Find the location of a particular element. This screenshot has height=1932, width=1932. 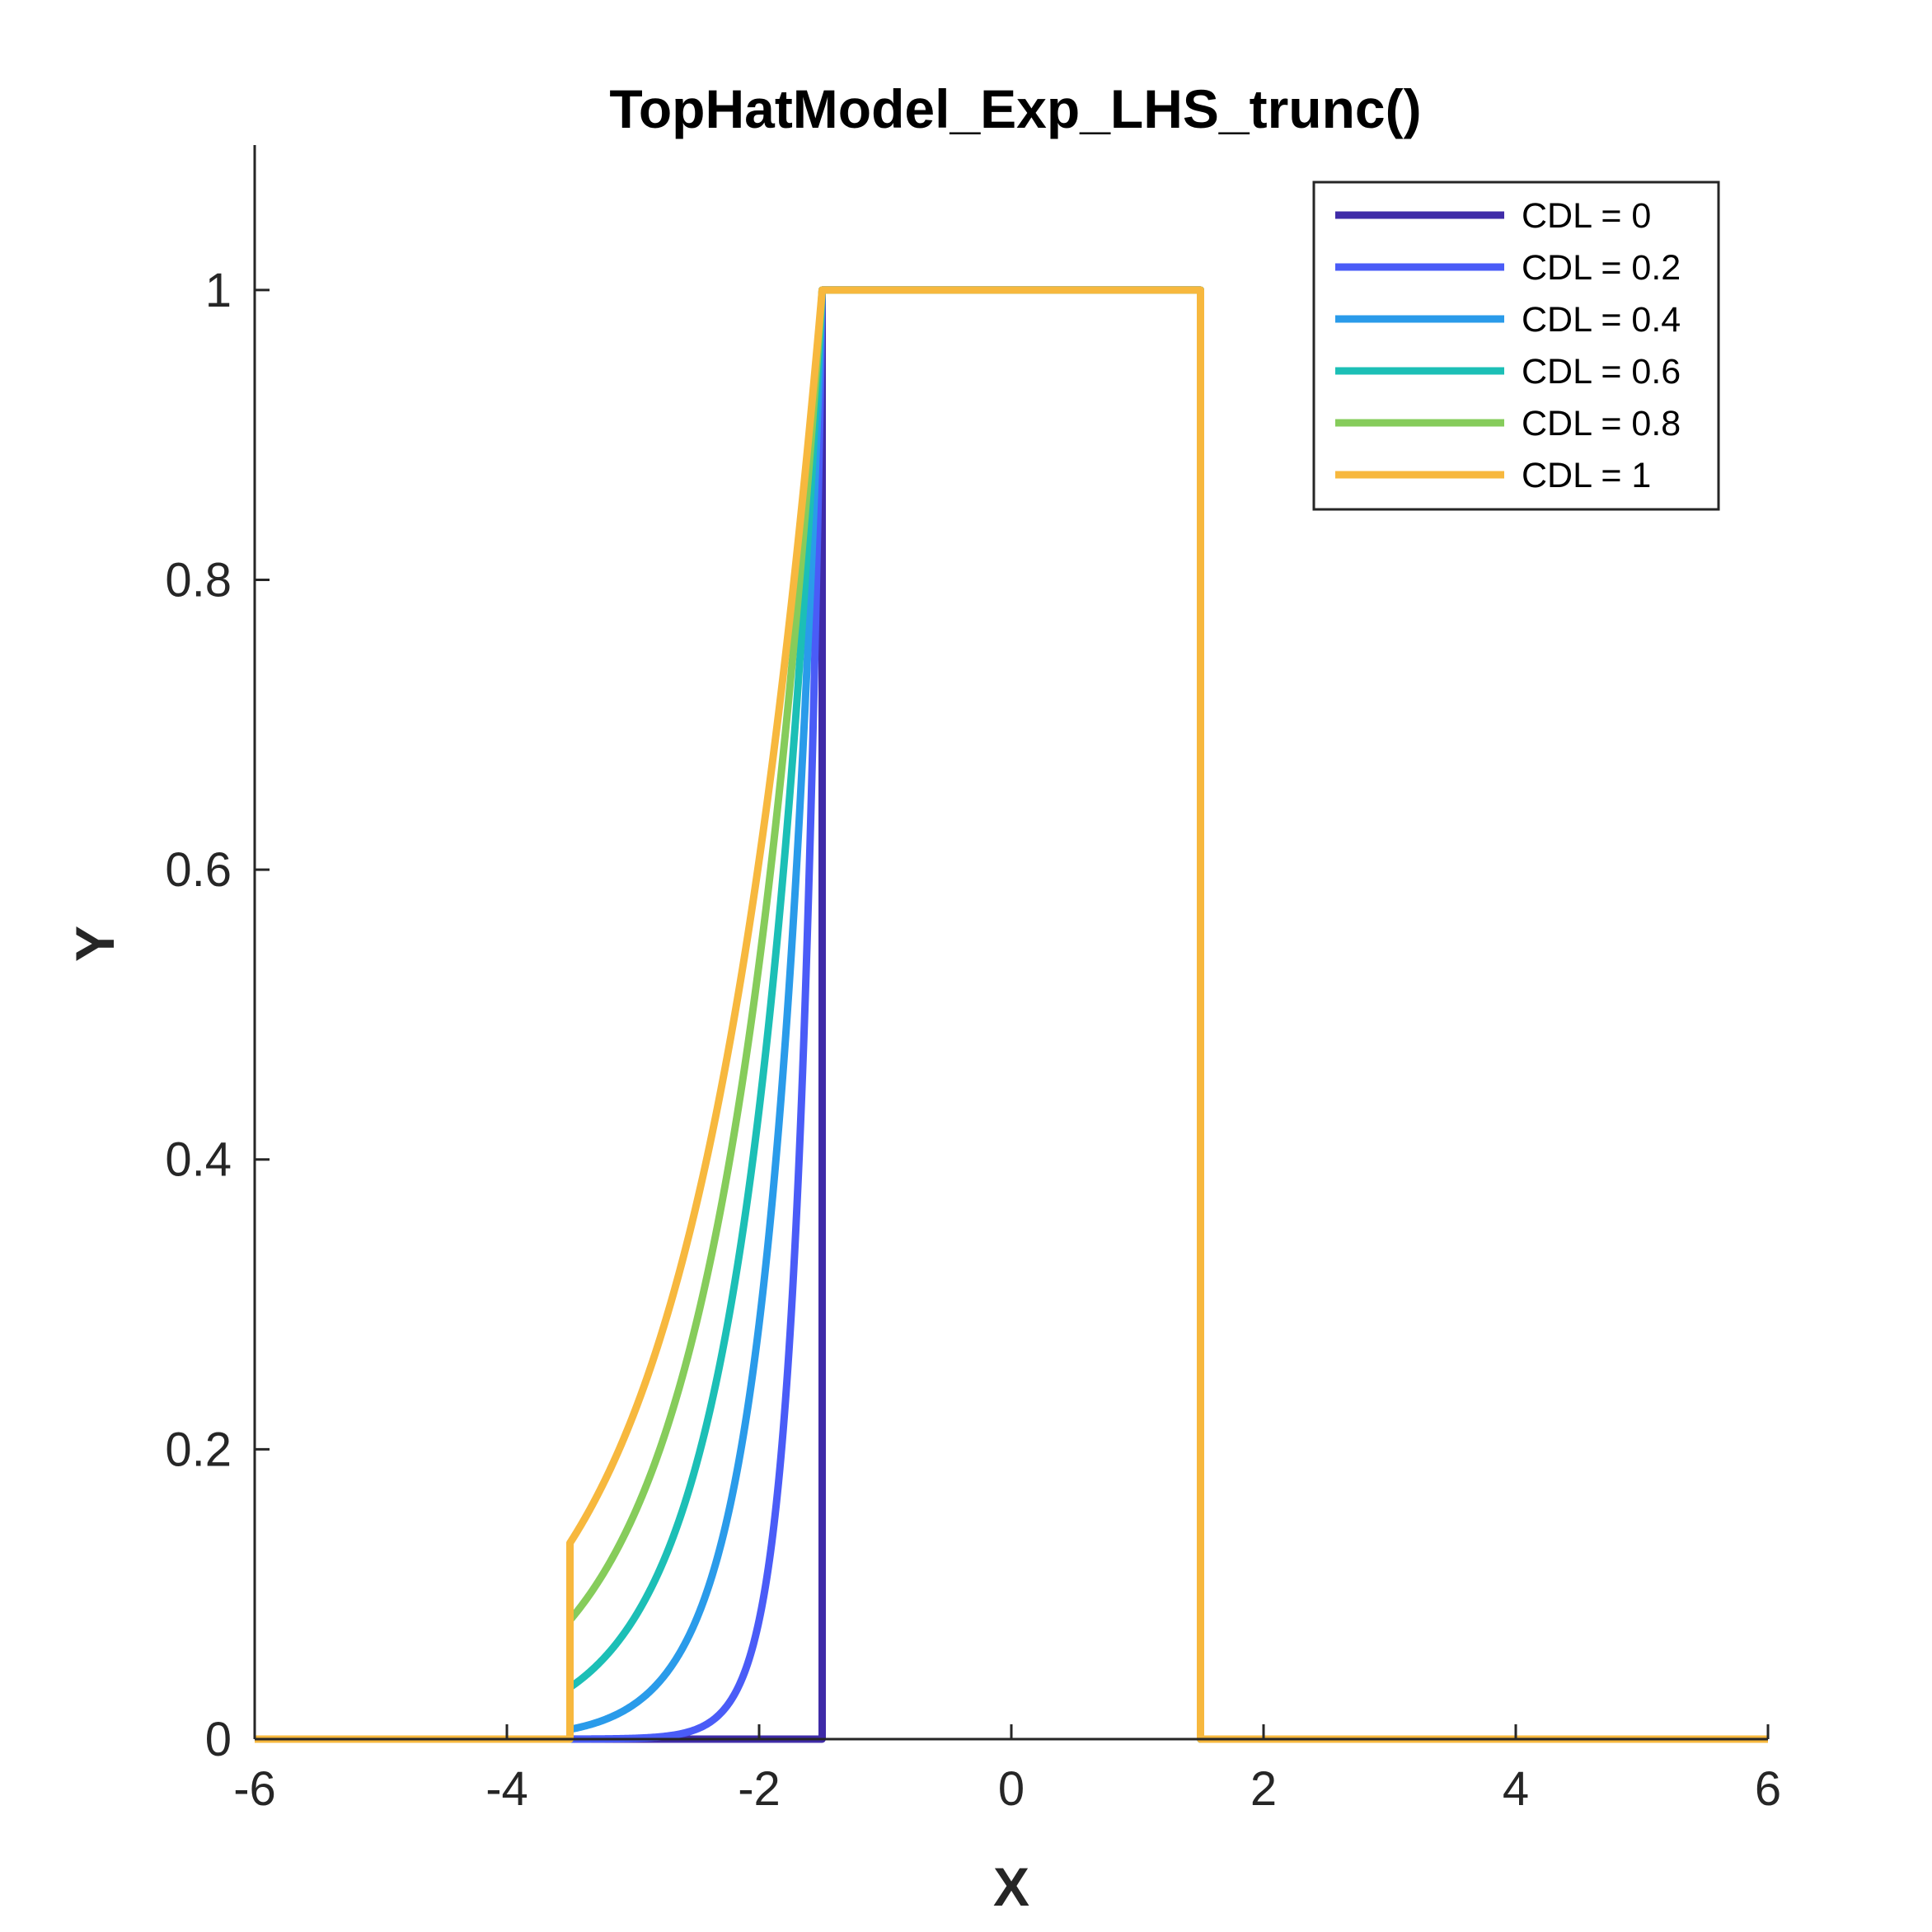

chart-title: TopHatModel_Exp_LHS_trunc() is located at coordinates (1015, 108).